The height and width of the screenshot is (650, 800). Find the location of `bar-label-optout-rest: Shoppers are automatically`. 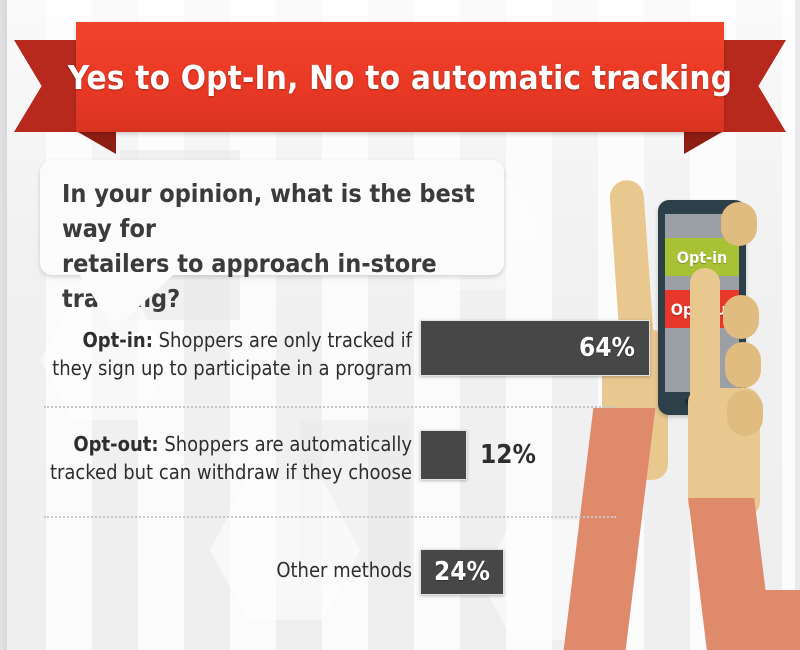

bar-label-optout-rest: Shoppers are automatically is located at coordinates (285, 444).